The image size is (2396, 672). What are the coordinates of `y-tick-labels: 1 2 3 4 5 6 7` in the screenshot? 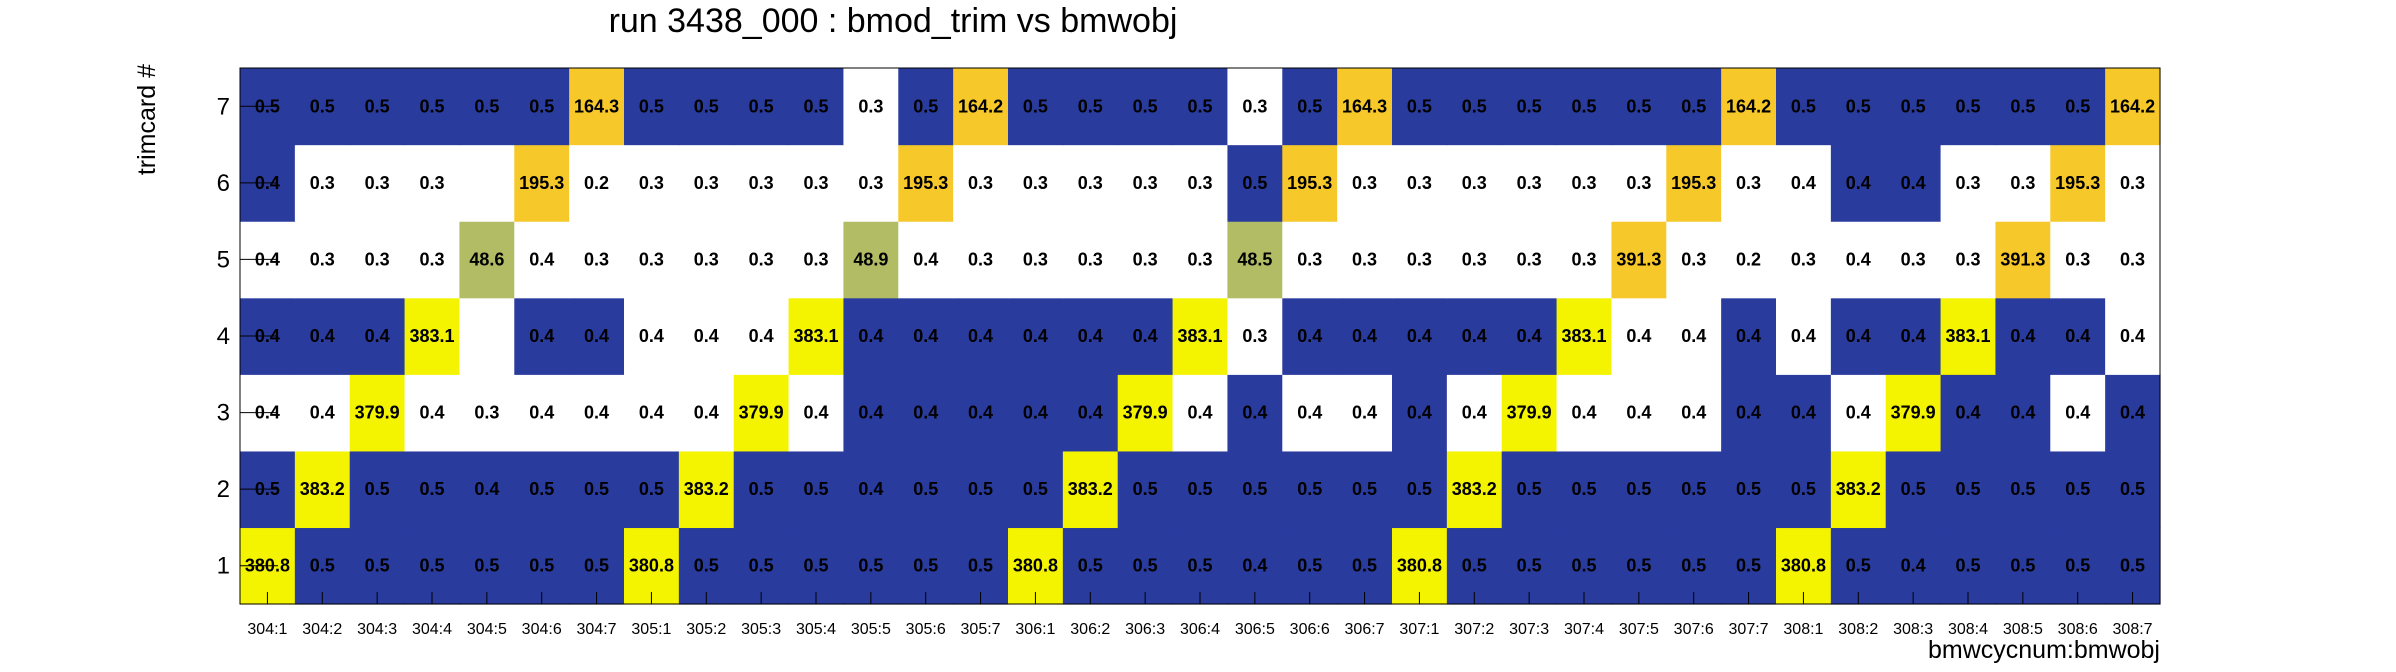 It's located at (223, 336).